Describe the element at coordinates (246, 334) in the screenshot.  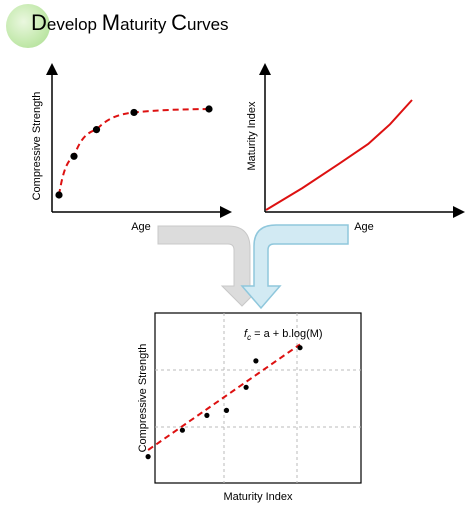
I see `formula-lead: f` at that location.